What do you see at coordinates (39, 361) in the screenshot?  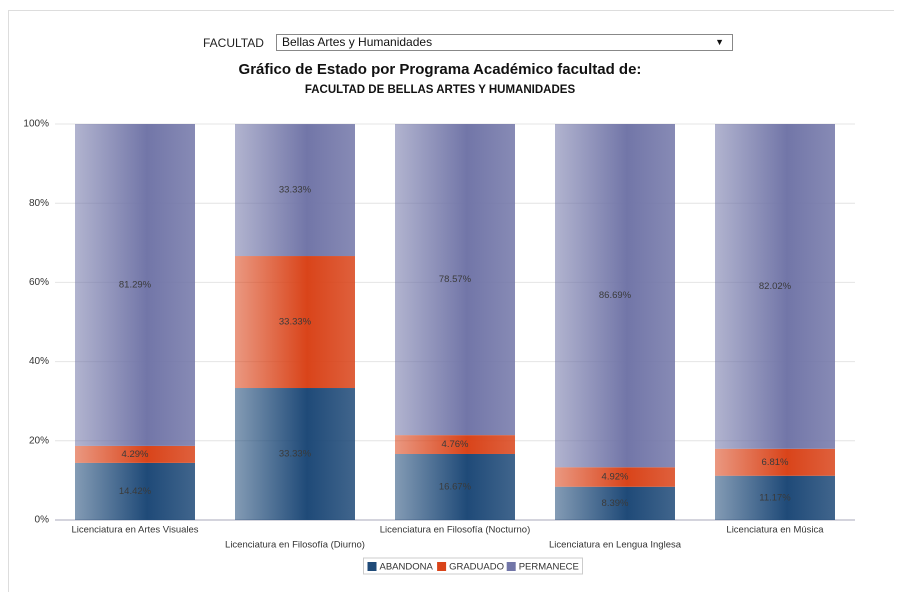 I see `y-tick-label: 40%` at bounding box center [39, 361].